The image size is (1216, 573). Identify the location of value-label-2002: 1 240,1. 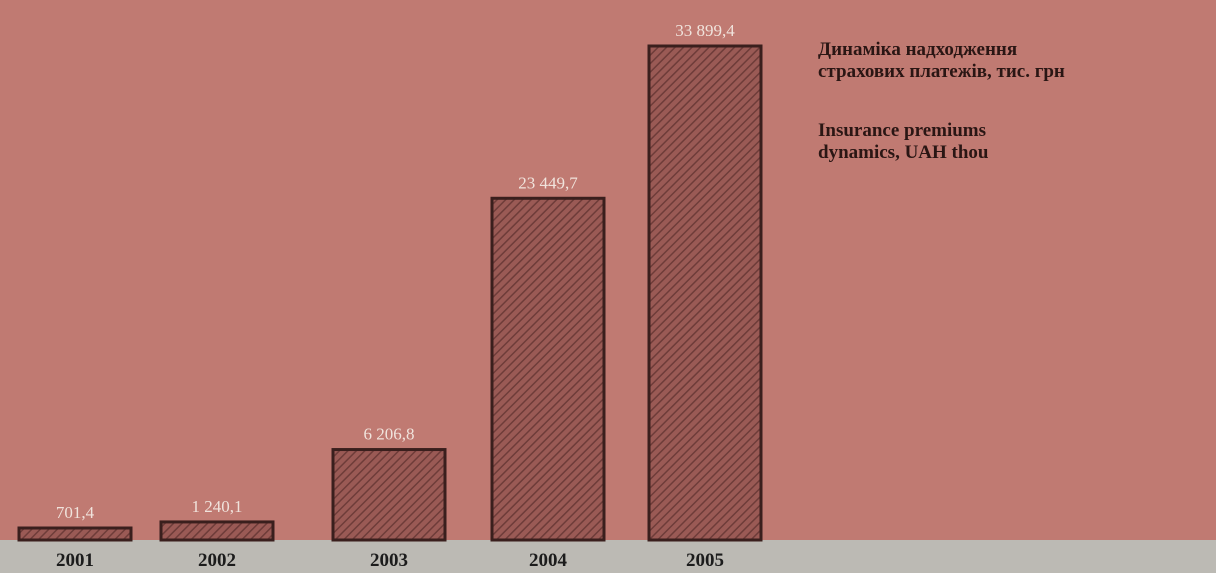
(217, 506).